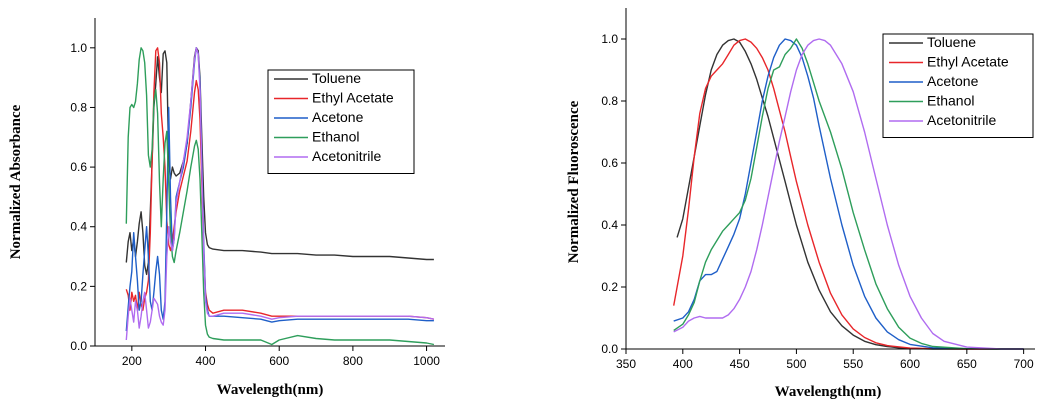 The image size is (1046, 406). Describe the element at coordinates (609, 287) in the screenshot. I see `fluorescence-y-tick-label: 0.2` at that location.